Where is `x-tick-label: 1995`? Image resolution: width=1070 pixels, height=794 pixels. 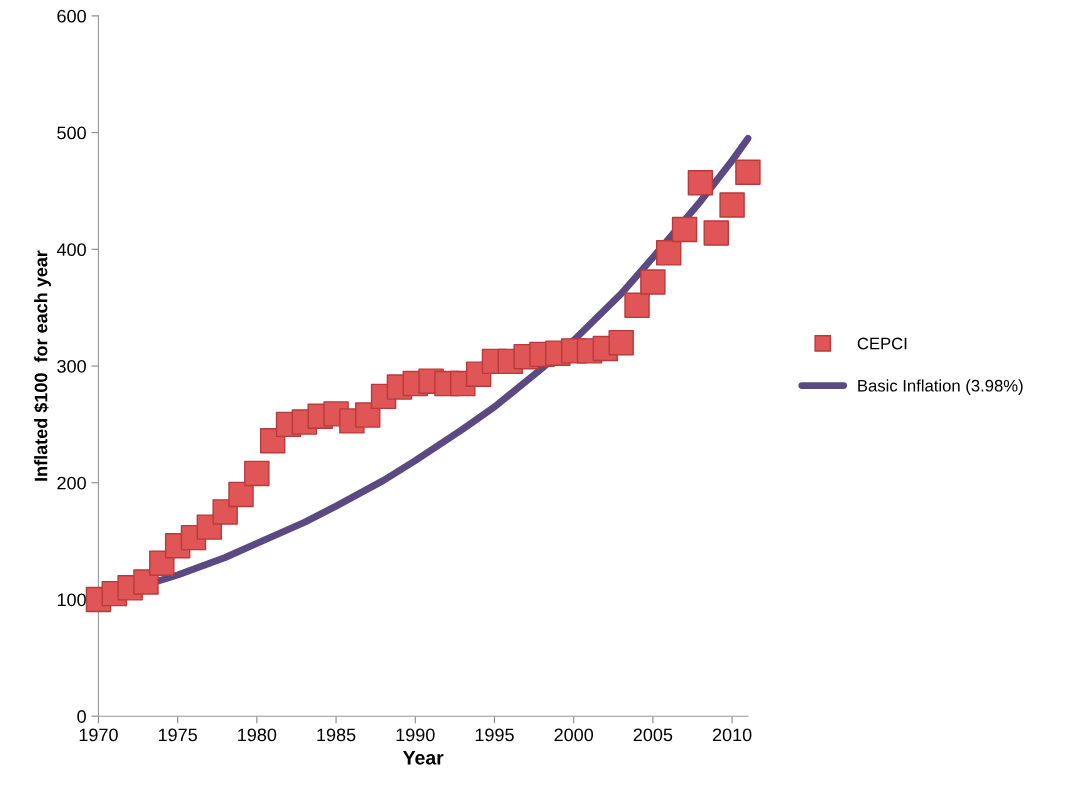 x-tick-label: 1995 is located at coordinates (494, 735).